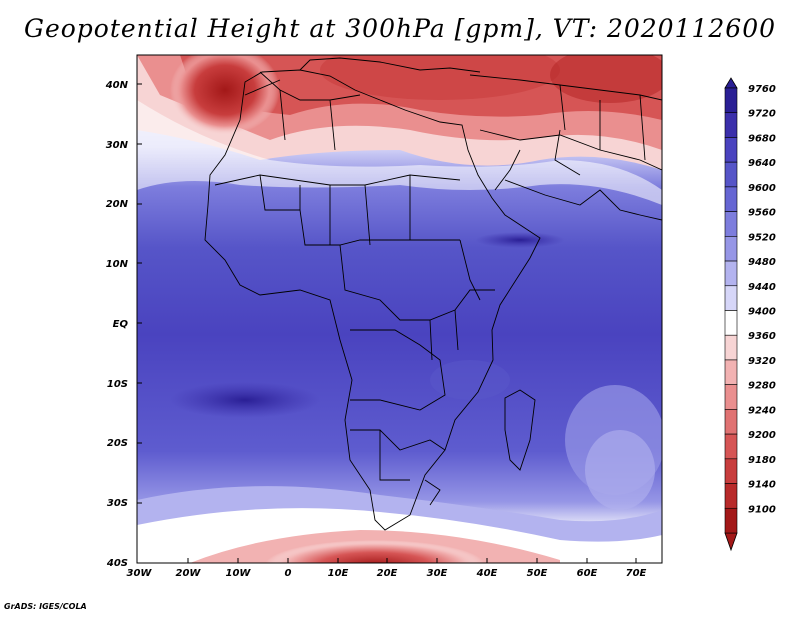 The image size is (800, 618). I want to click on lat-label: 40N, so click(117, 85).